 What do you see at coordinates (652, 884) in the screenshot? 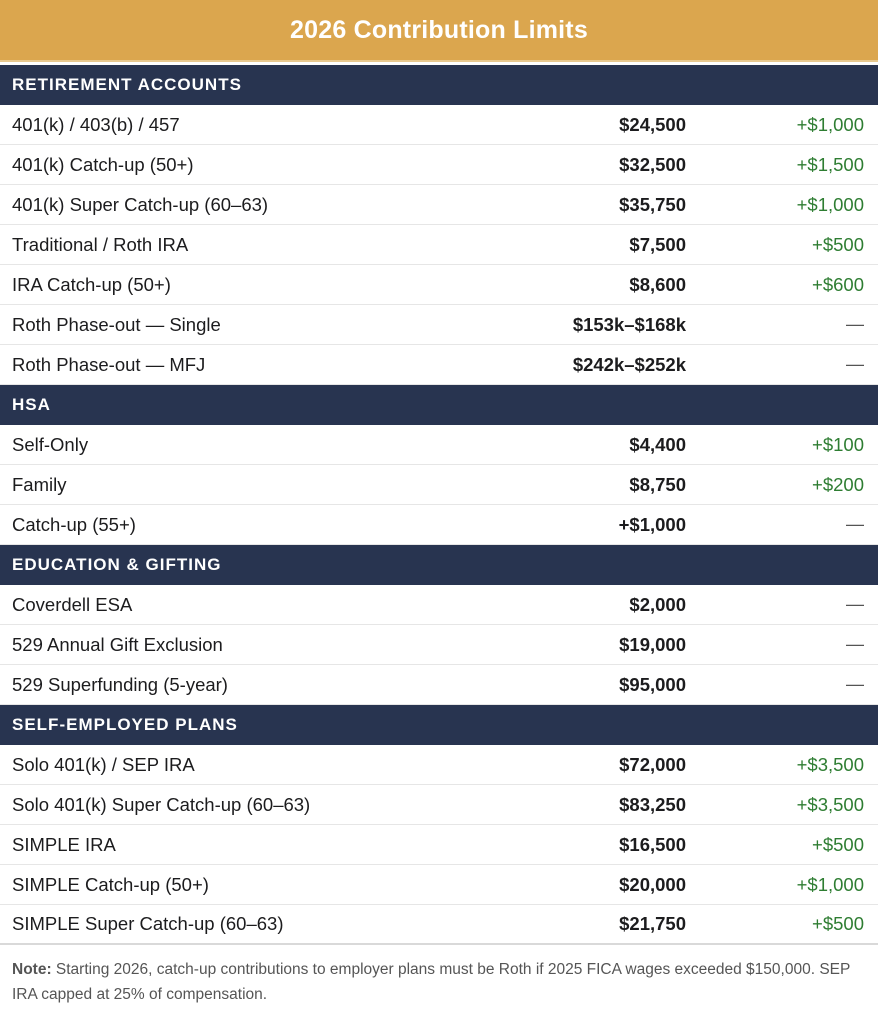
I see `row-limit-value: $20,000` at bounding box center [652, 884].